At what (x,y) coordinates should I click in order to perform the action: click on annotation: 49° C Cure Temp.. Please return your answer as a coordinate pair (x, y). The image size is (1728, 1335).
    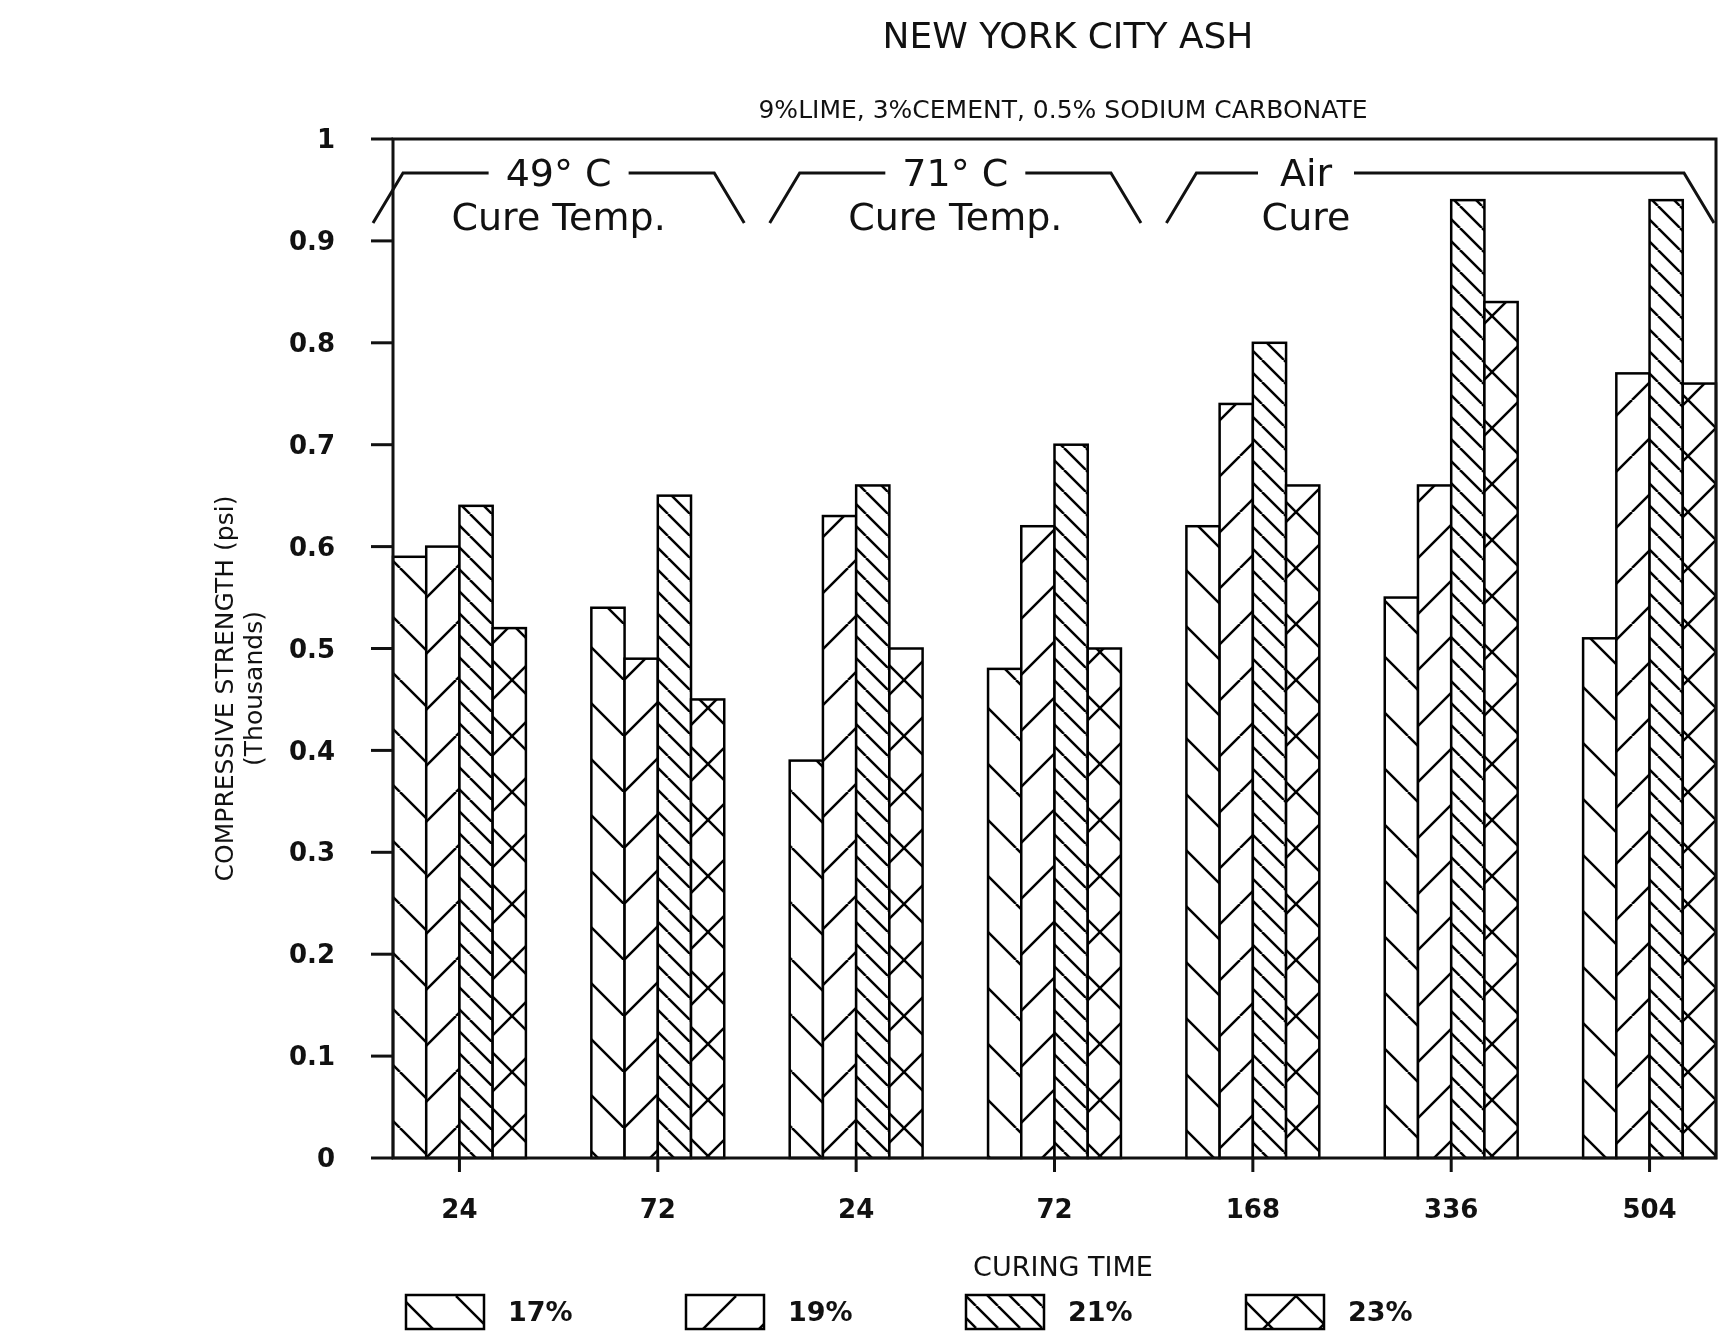
    Looking at the image, I should click on (558, 195).